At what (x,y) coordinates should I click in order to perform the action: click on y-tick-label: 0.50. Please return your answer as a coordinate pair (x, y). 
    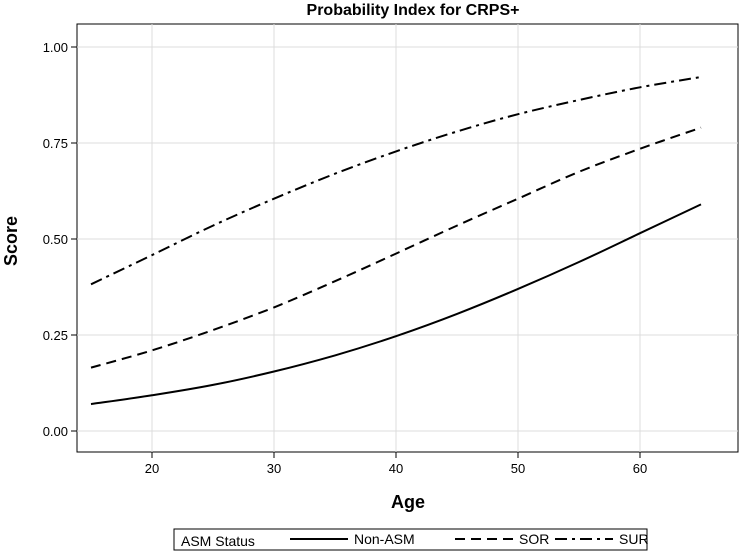
    Looking at the image, I should click on (55, 239).